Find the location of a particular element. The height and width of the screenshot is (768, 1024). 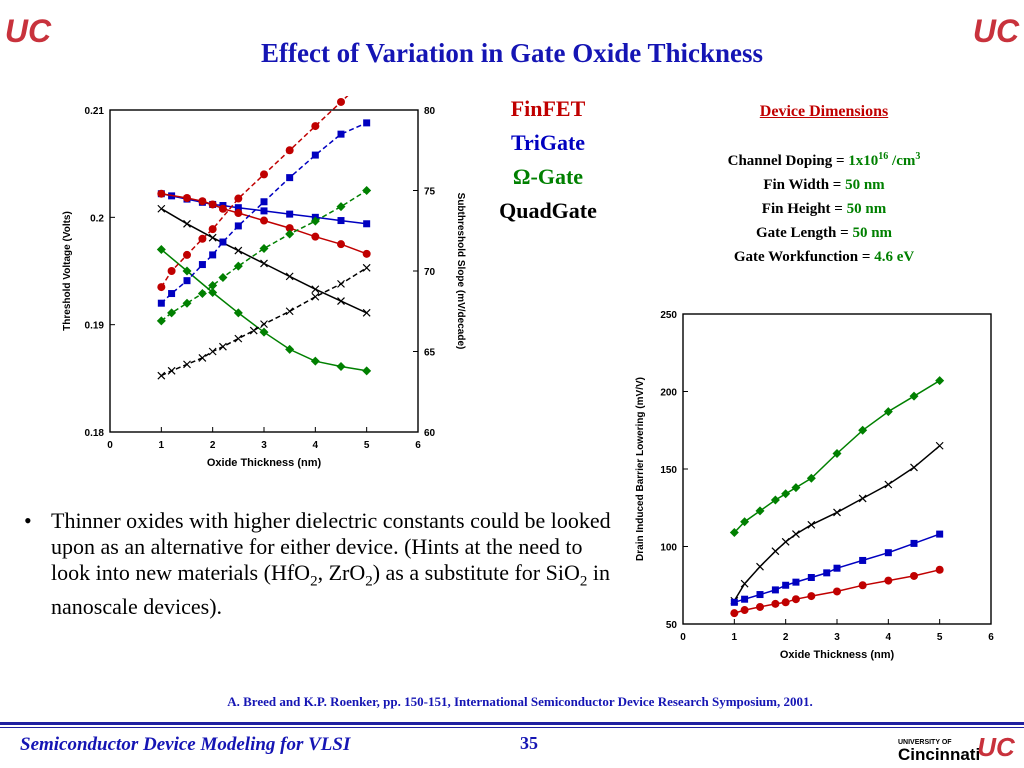

y-tick-label: 0.19 is located at coordinates (95, 326).